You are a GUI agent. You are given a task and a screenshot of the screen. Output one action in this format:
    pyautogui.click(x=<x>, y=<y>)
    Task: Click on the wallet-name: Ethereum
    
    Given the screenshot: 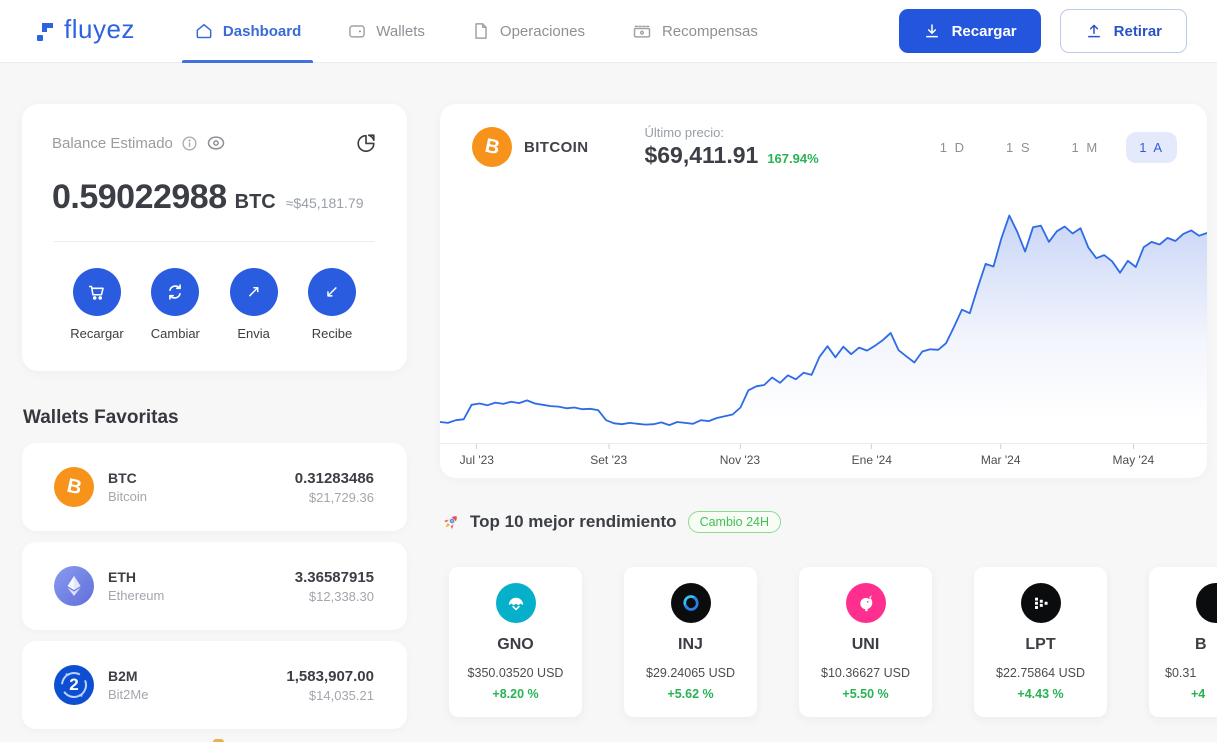 What is the action you would take?
    pyautogui.click(x=136, y=595)
    